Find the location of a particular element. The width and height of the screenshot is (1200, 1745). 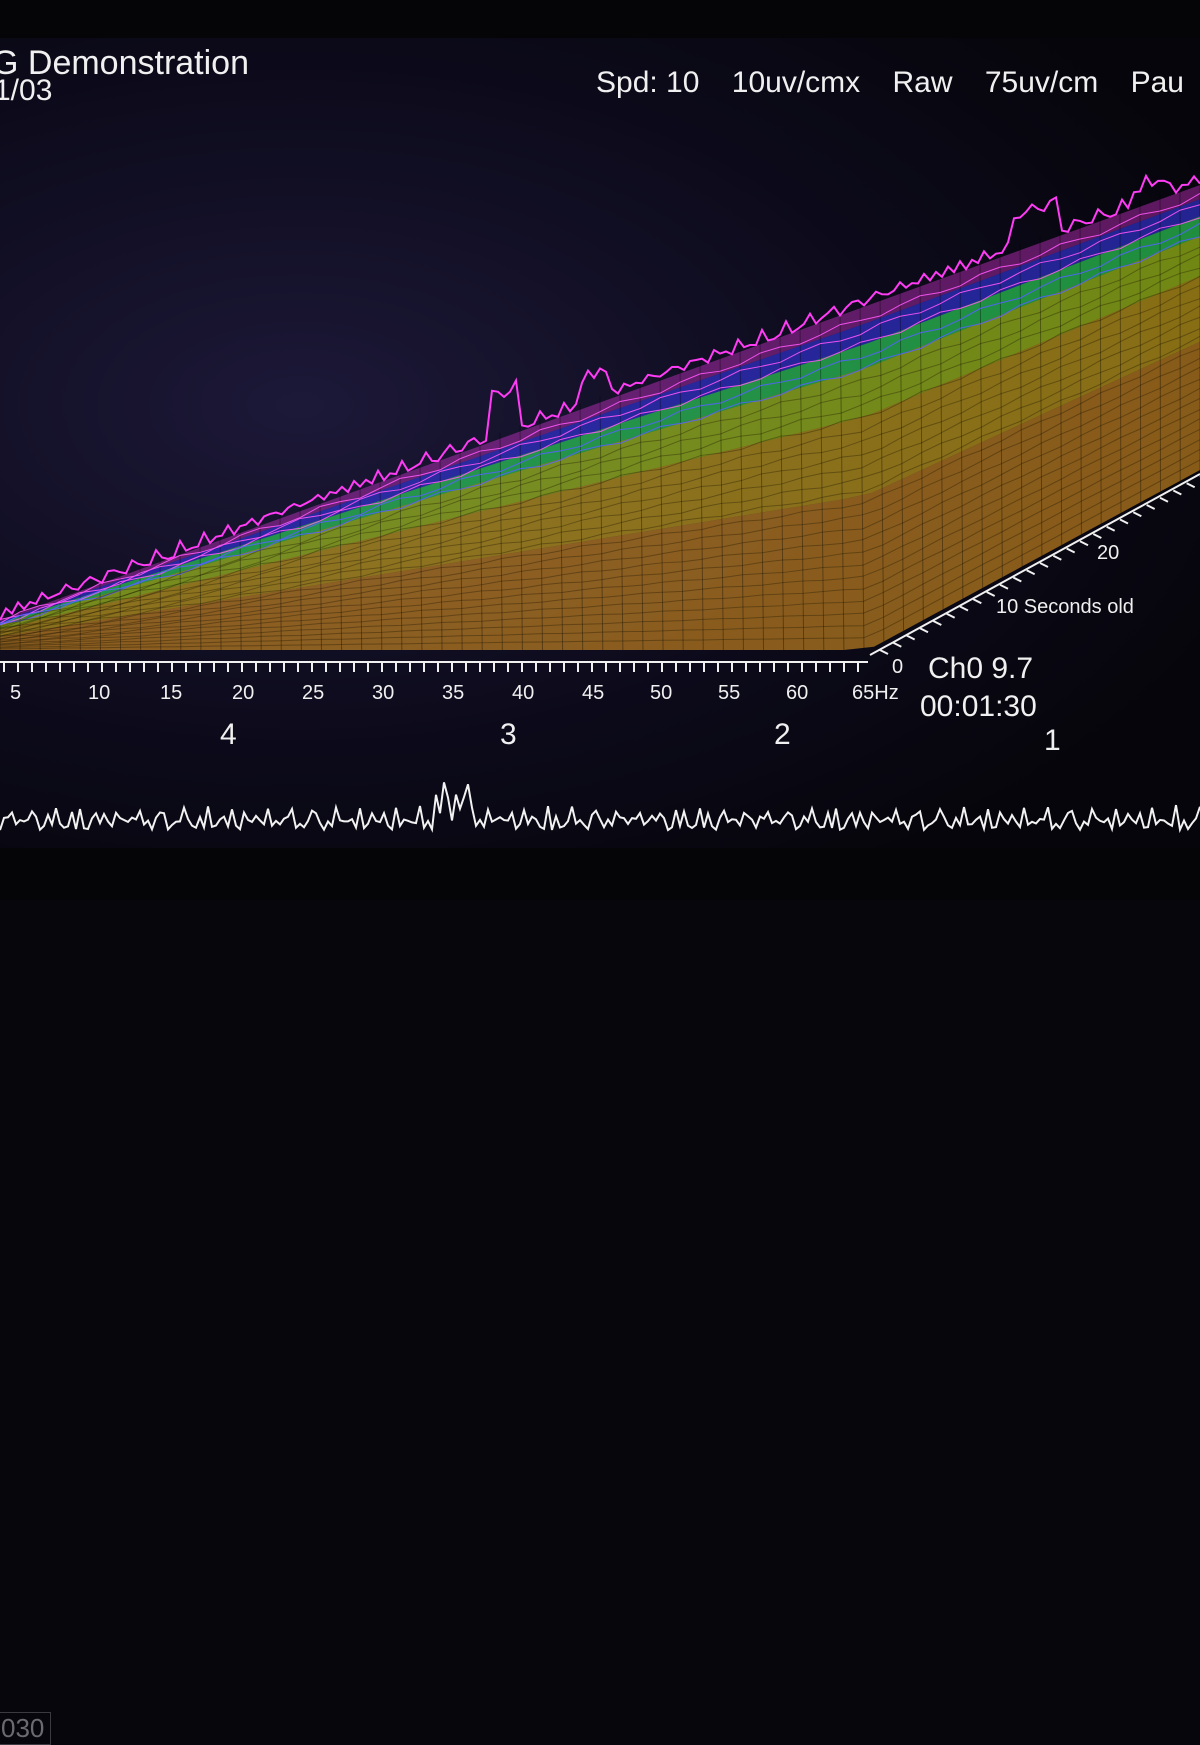

marker-4: 4 is located at coordinates (228, 735).